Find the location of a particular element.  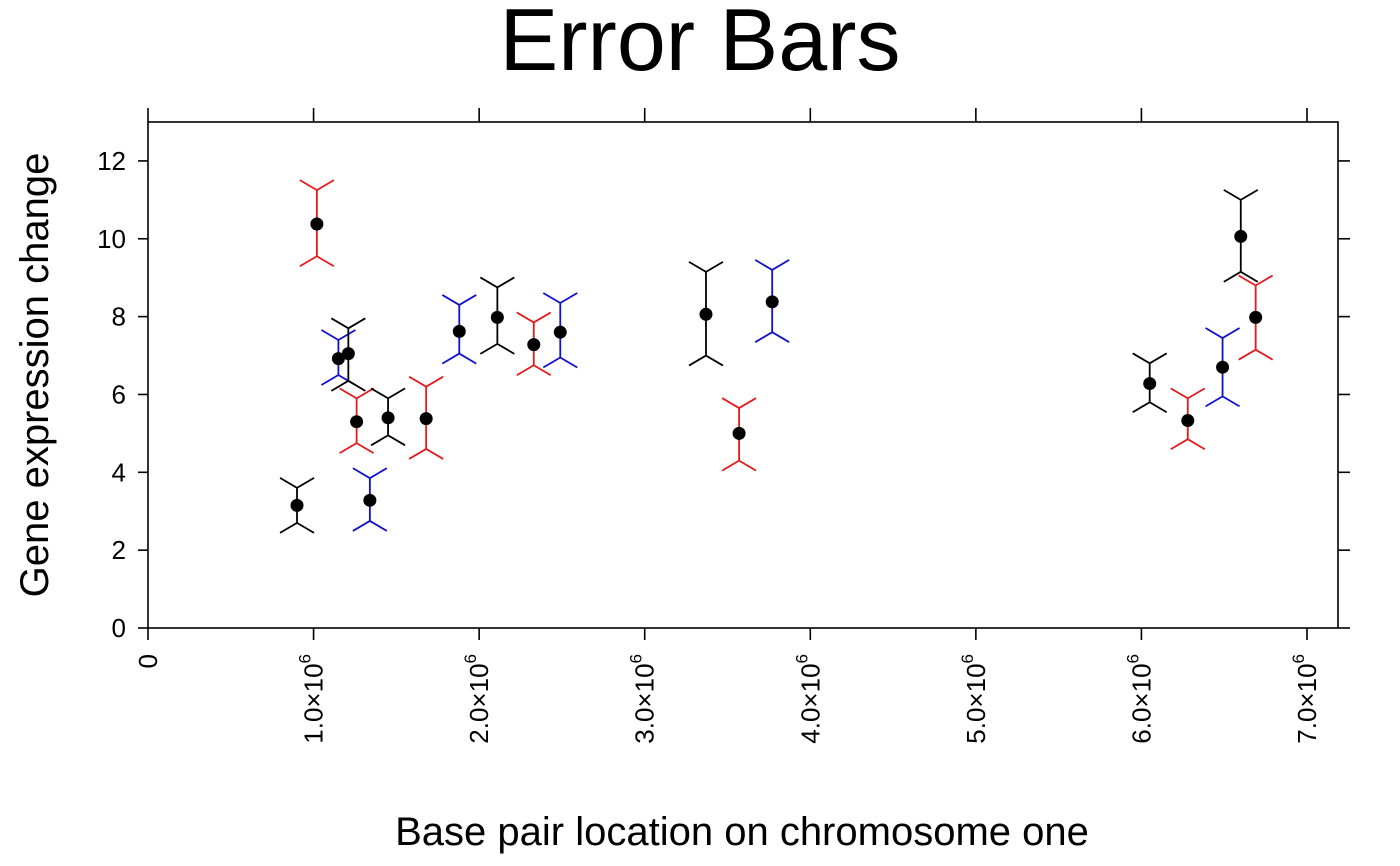

x-tick-mantissa: 4.0×10 is located at coordinates (810, 703).